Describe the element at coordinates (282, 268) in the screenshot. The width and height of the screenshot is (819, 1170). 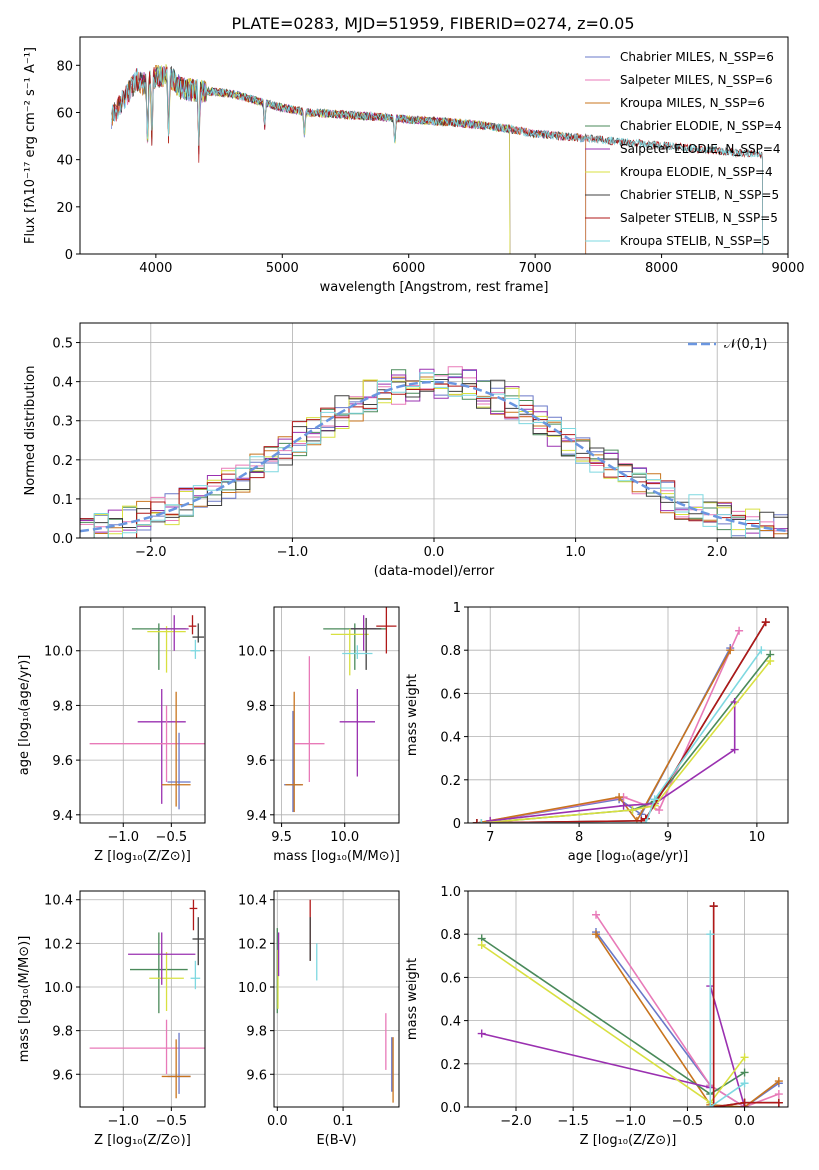
I see `x-tick-label: 5000` at that location.